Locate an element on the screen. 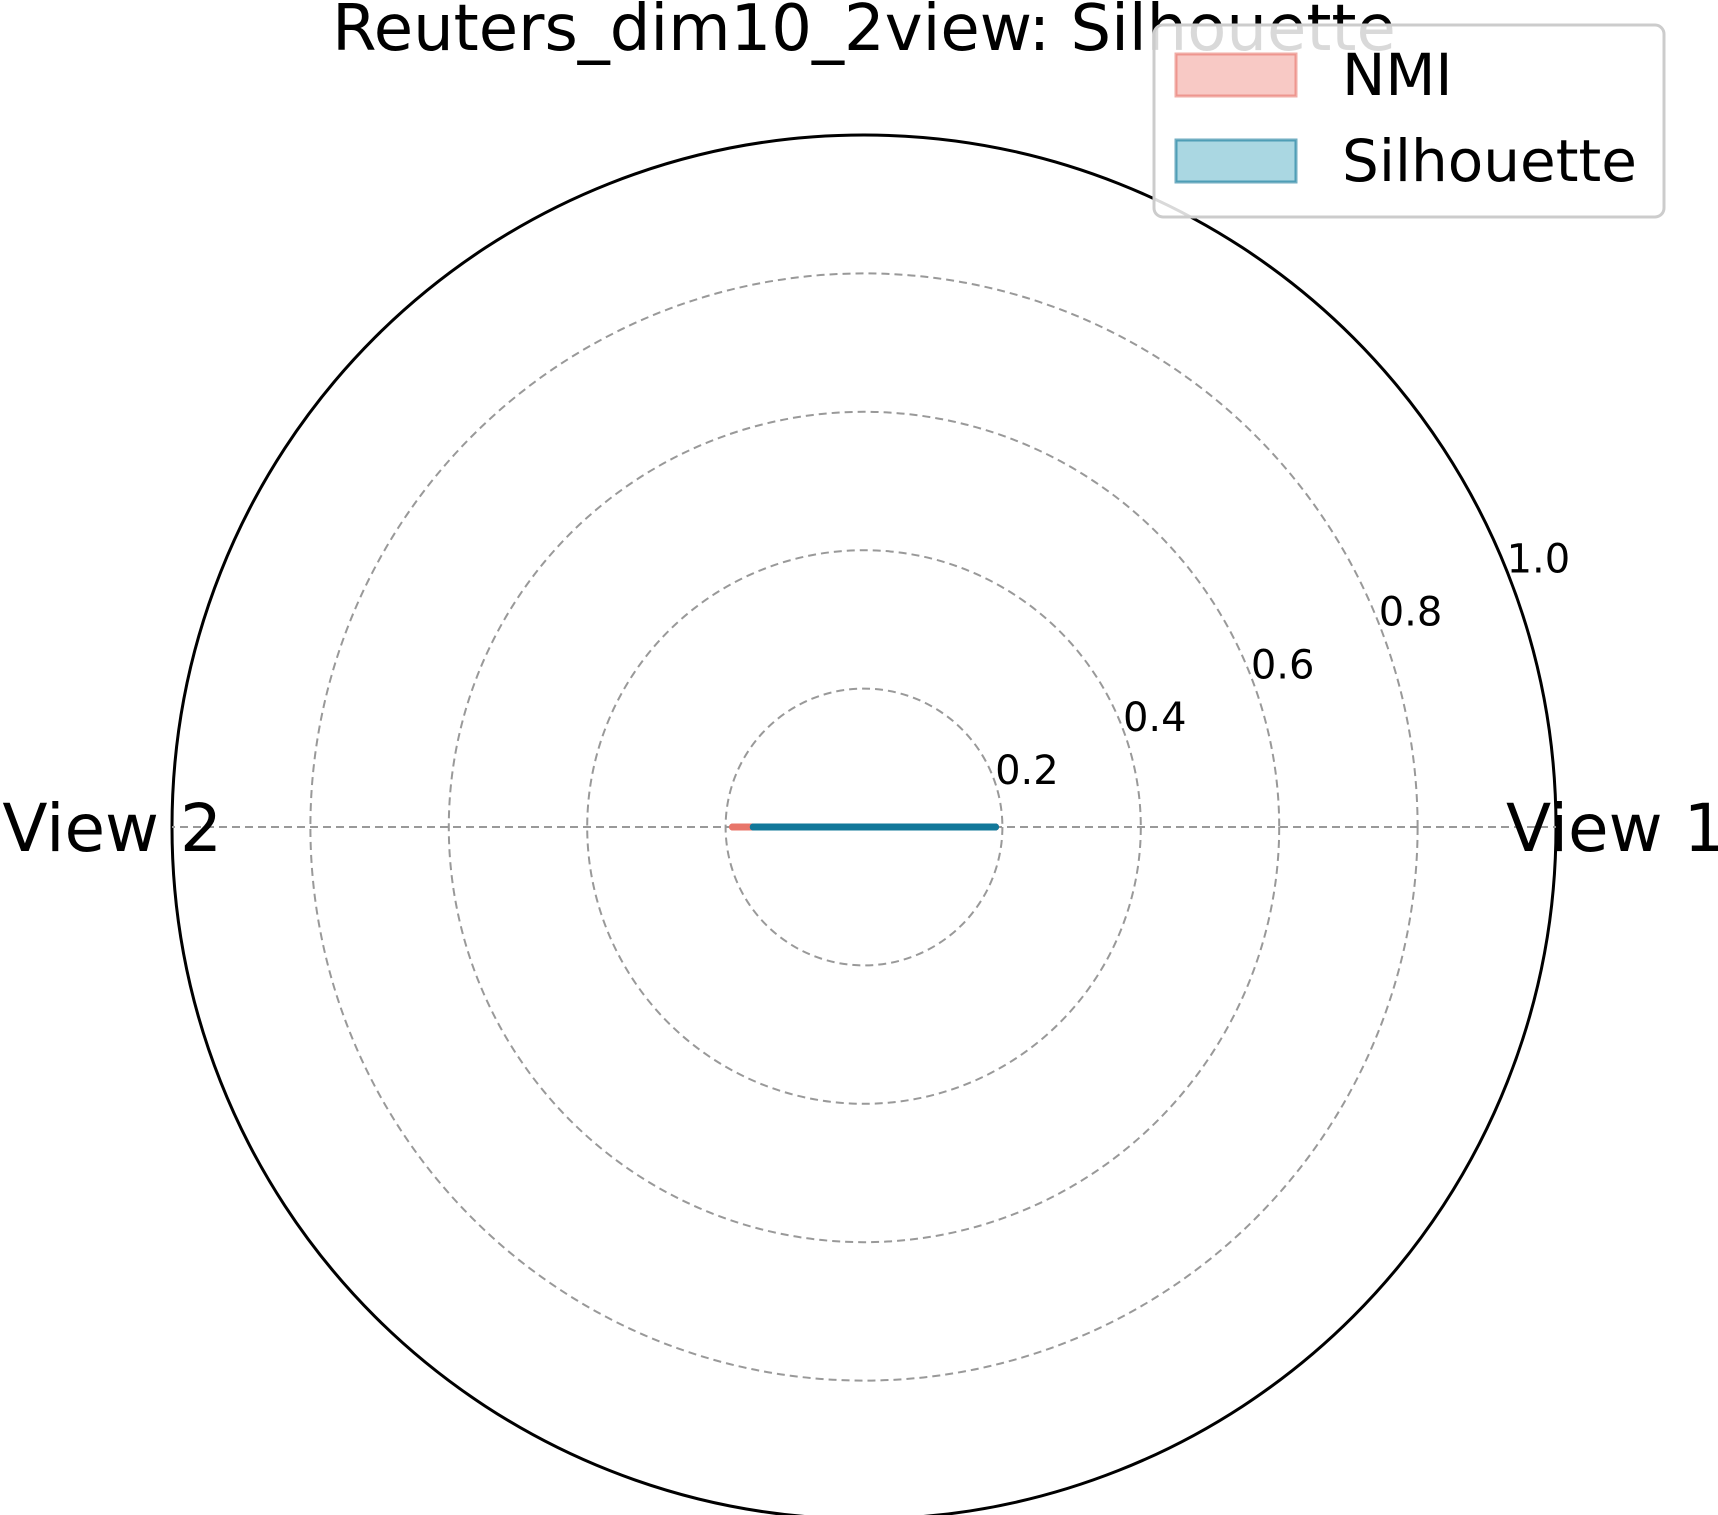  radial-tick-label: 1.0 is located at coordinates (1539, 559).